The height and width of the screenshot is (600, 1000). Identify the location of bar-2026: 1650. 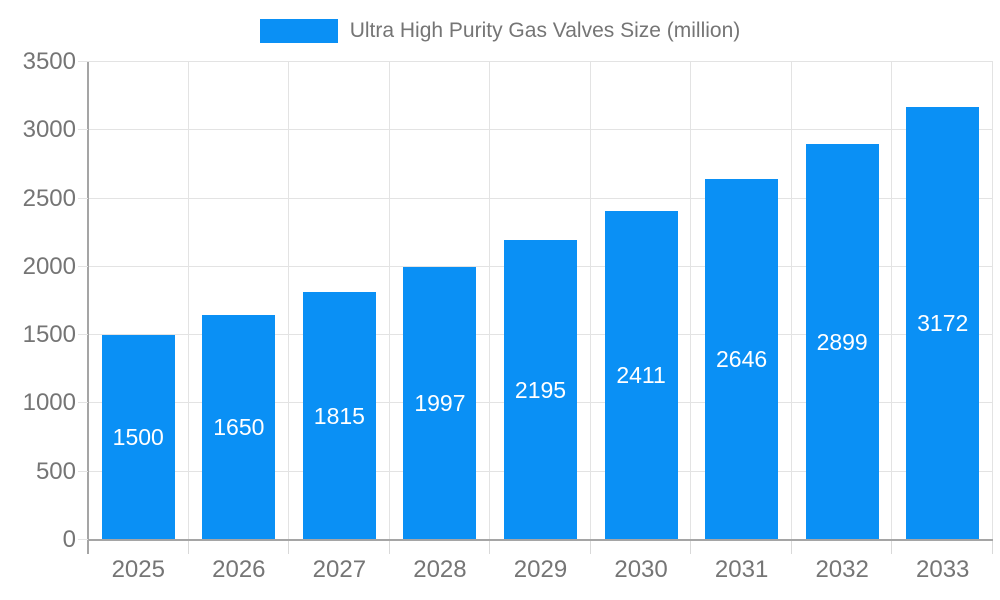
(239, 427).